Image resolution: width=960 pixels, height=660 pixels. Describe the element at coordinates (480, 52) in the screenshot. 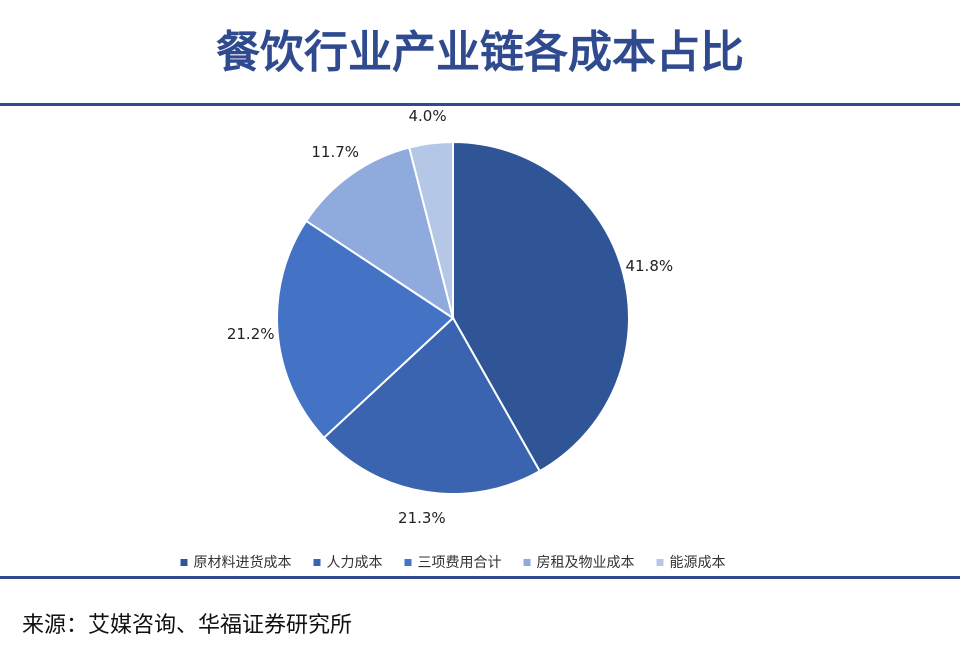

I see `chart-title: 餐饮行业产业链各成本占比` at that location.